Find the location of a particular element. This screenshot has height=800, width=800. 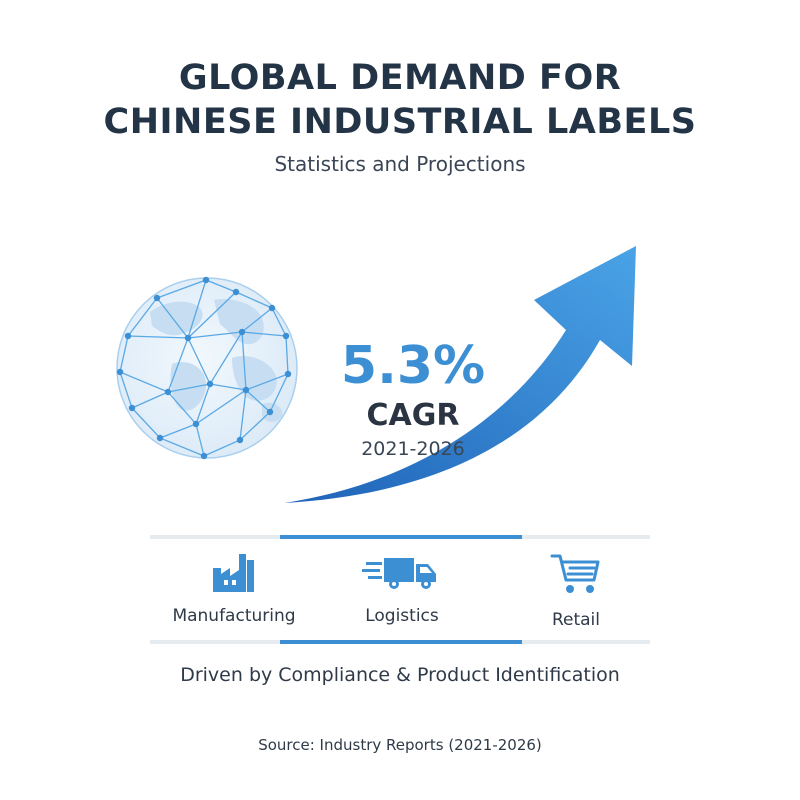

divider-top is located at coordinates (400, 537).